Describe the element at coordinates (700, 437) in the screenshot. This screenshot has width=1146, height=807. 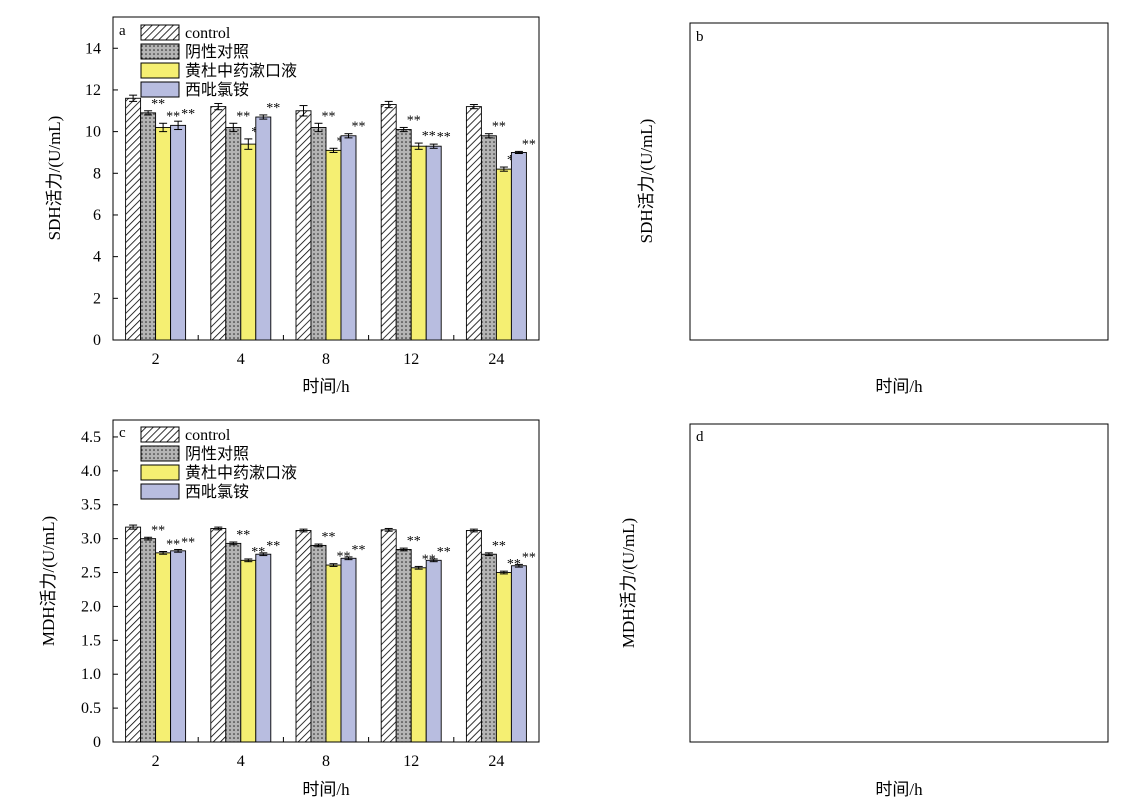
I see `panel-label: d` at that location.